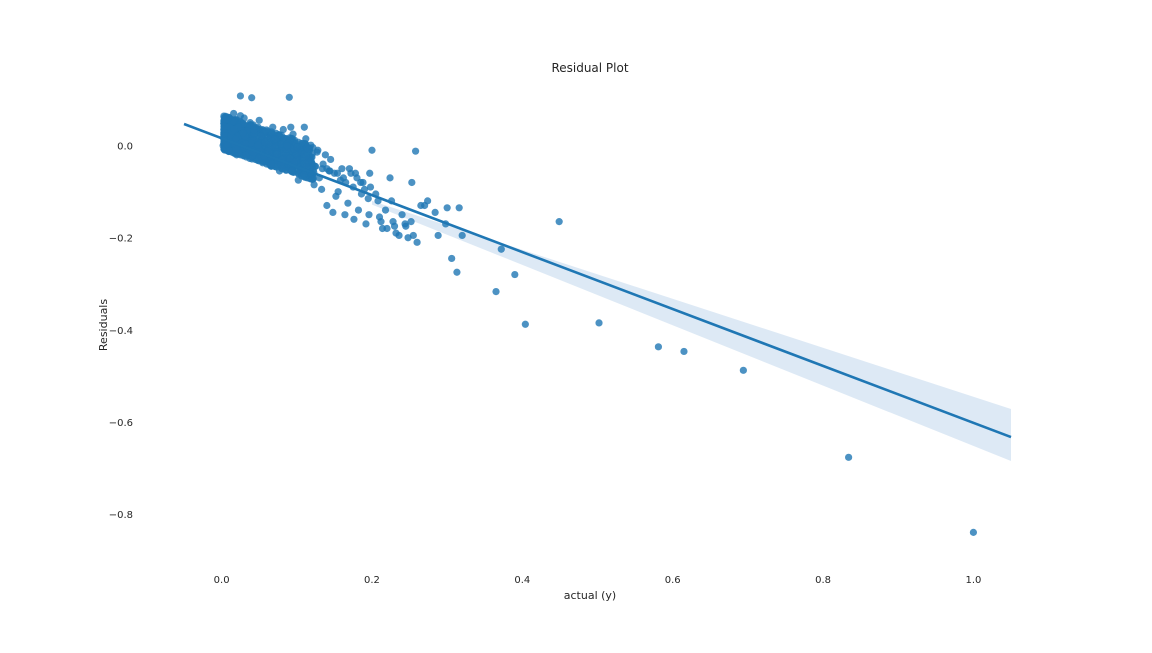 The height and width of the screenshot is (653, 1152). I want to click on y-tick-label: −0.4, so click(121, 331).